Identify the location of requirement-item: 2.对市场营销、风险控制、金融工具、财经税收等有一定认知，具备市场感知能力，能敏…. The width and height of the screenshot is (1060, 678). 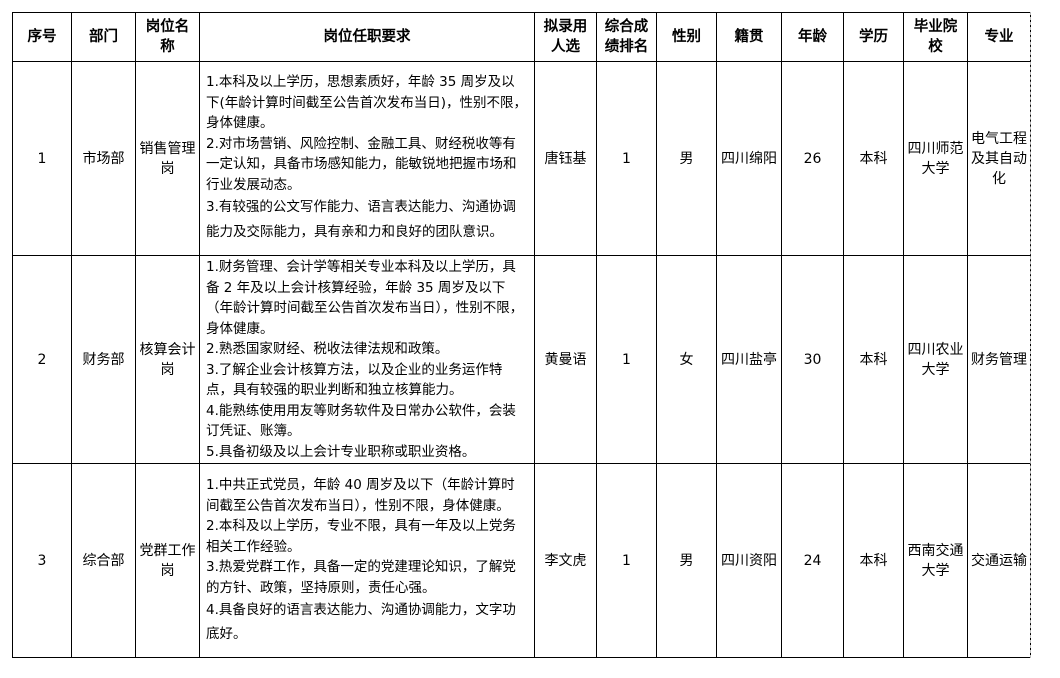
(361, 164).